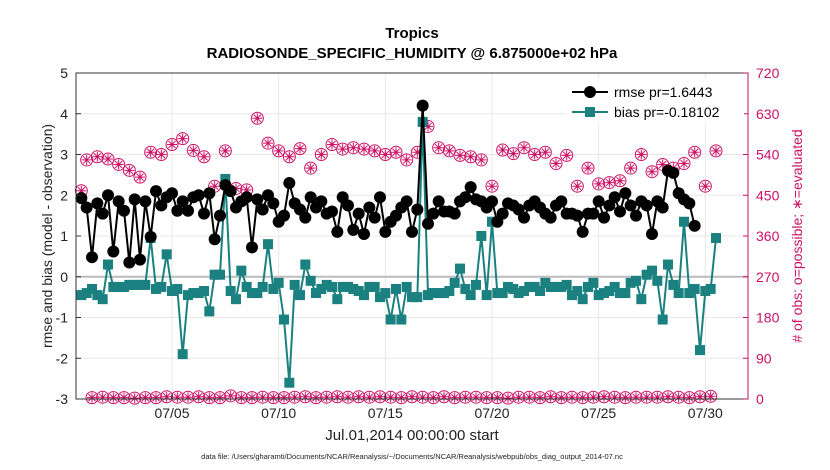  Describe the element at coordinates (64, 114) in the screenshot. I see `y-tick-label: 4` at that location.